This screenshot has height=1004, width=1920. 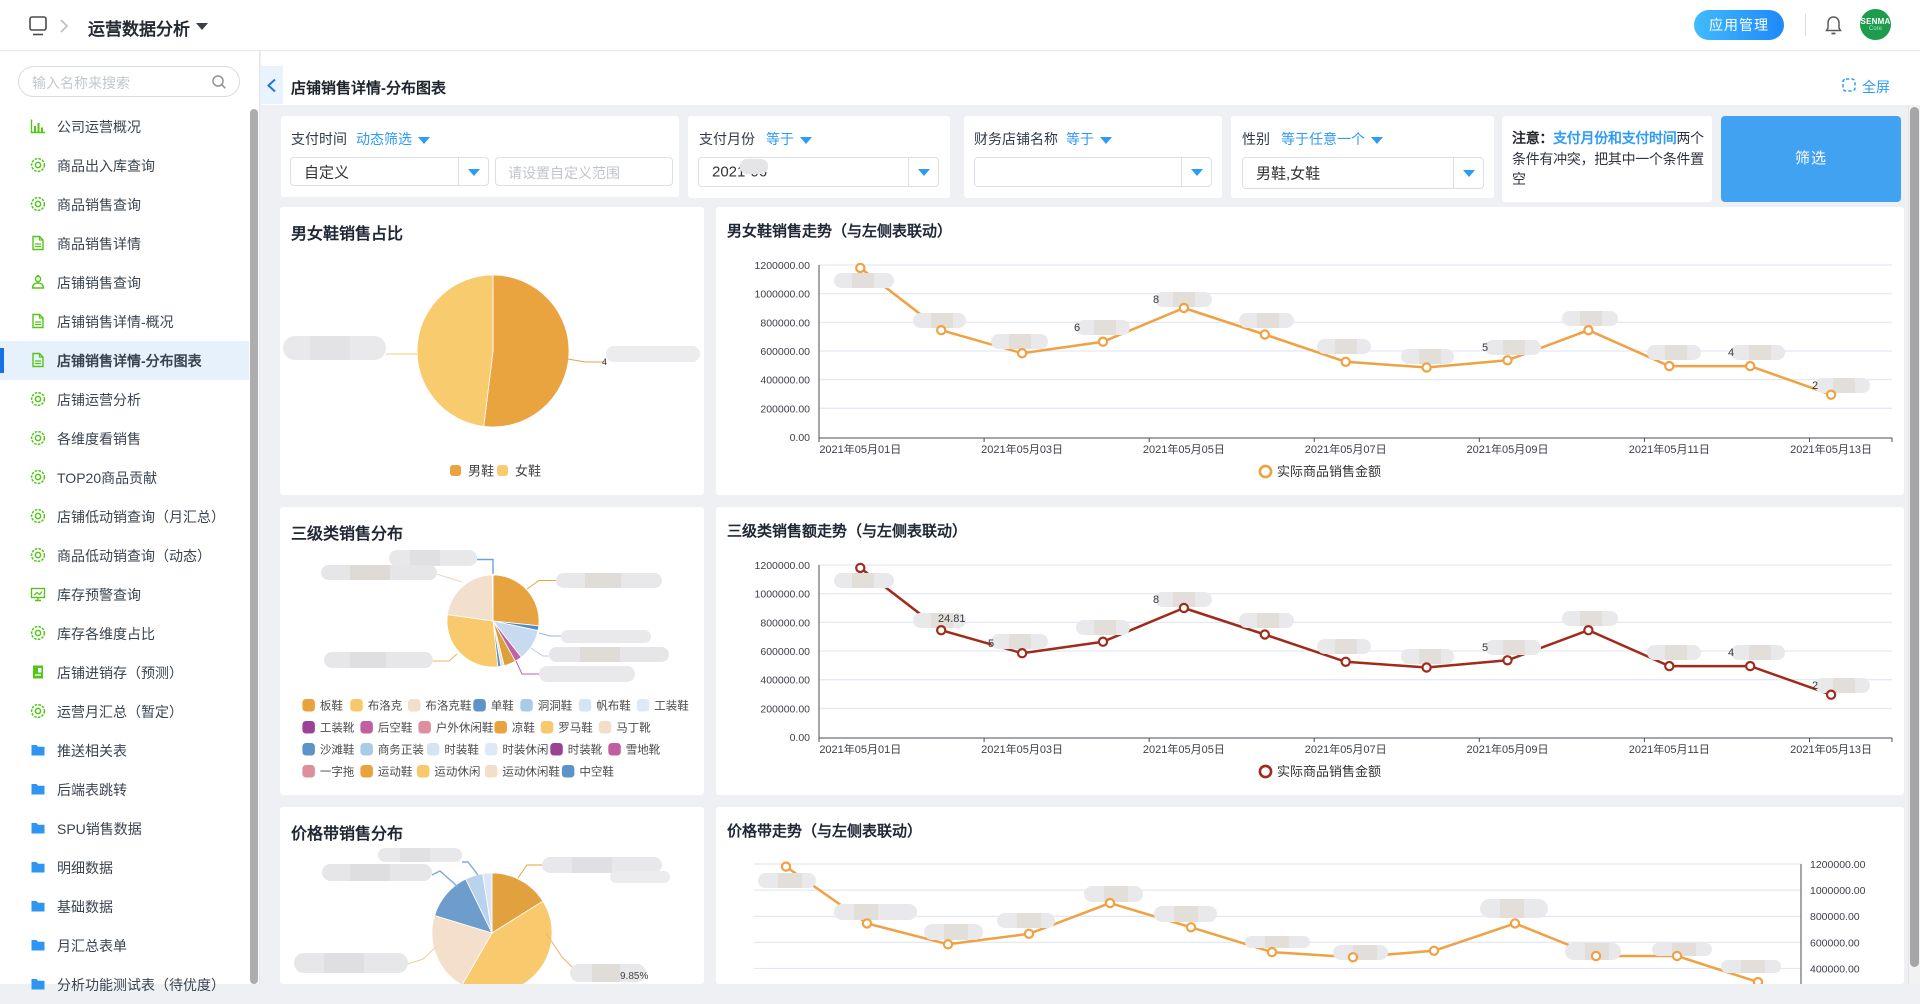 What do you see at coordinates (1077, 328) in the screenshot?
I see `svg-text: 6` at bounding box center [1077, 328].